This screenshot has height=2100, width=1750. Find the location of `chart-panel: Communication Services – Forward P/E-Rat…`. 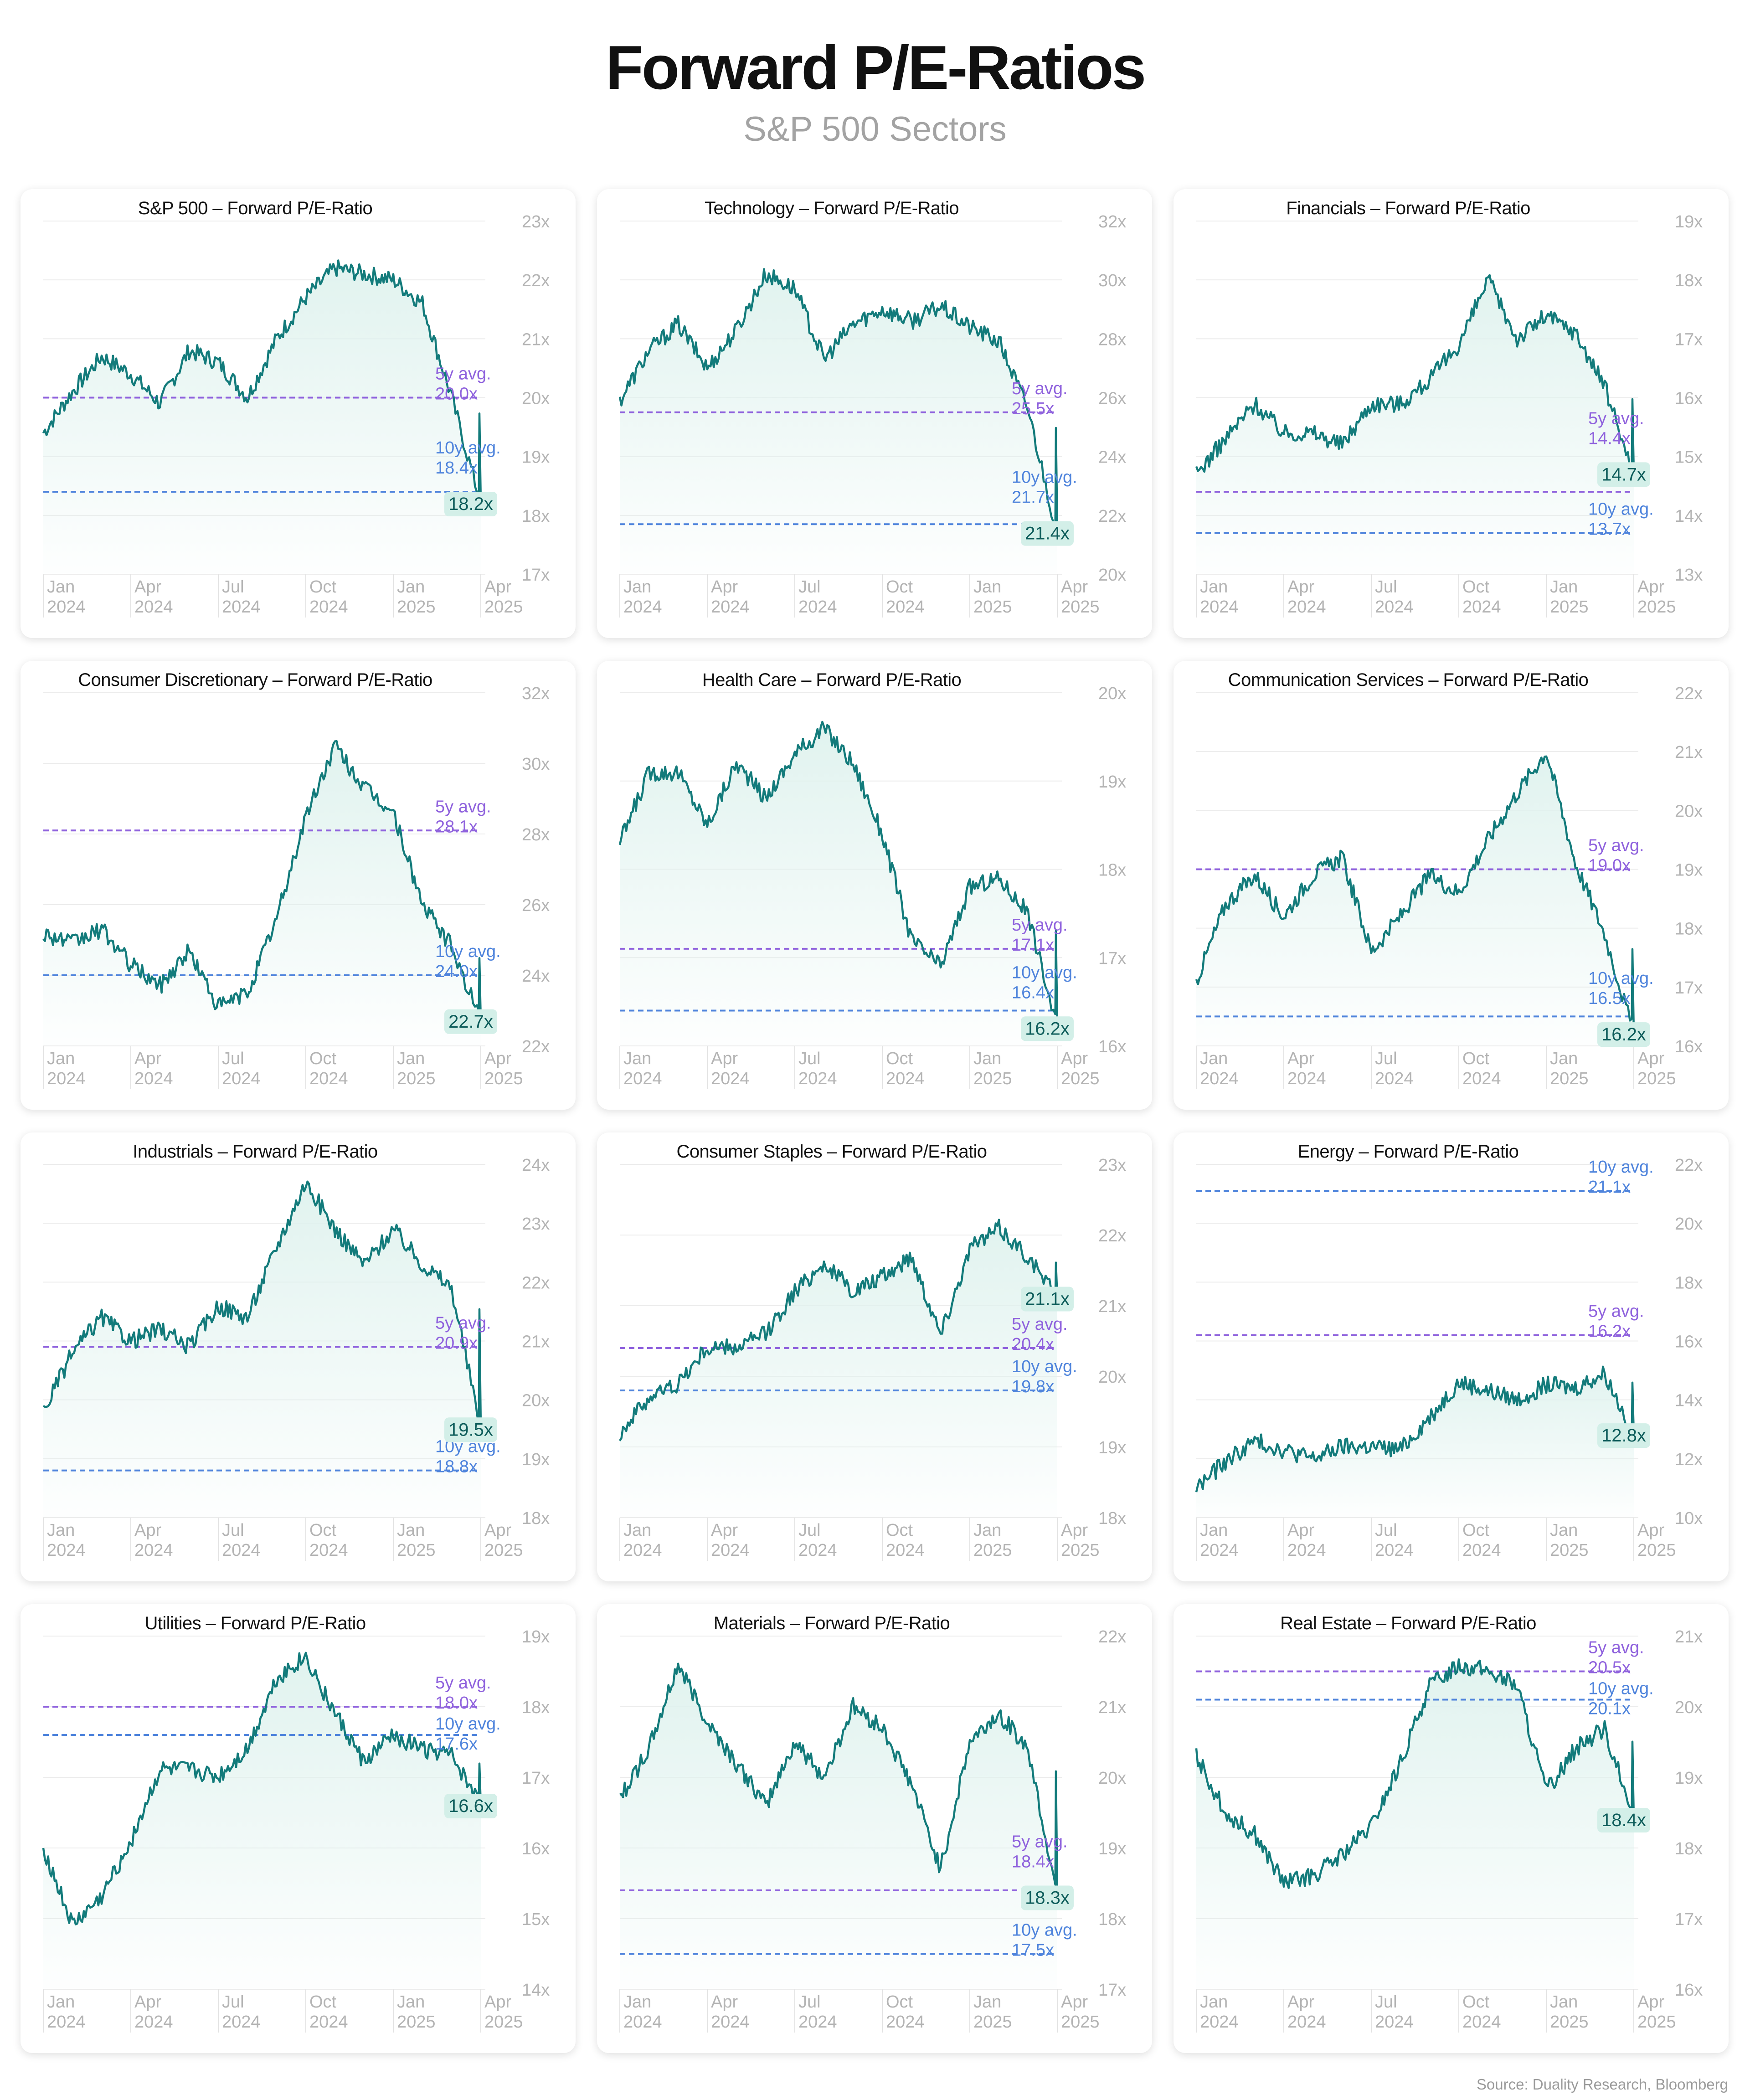

chart-panel: Communication Services – Forward P/E-Rat… is located at coordinates (1452, 886).